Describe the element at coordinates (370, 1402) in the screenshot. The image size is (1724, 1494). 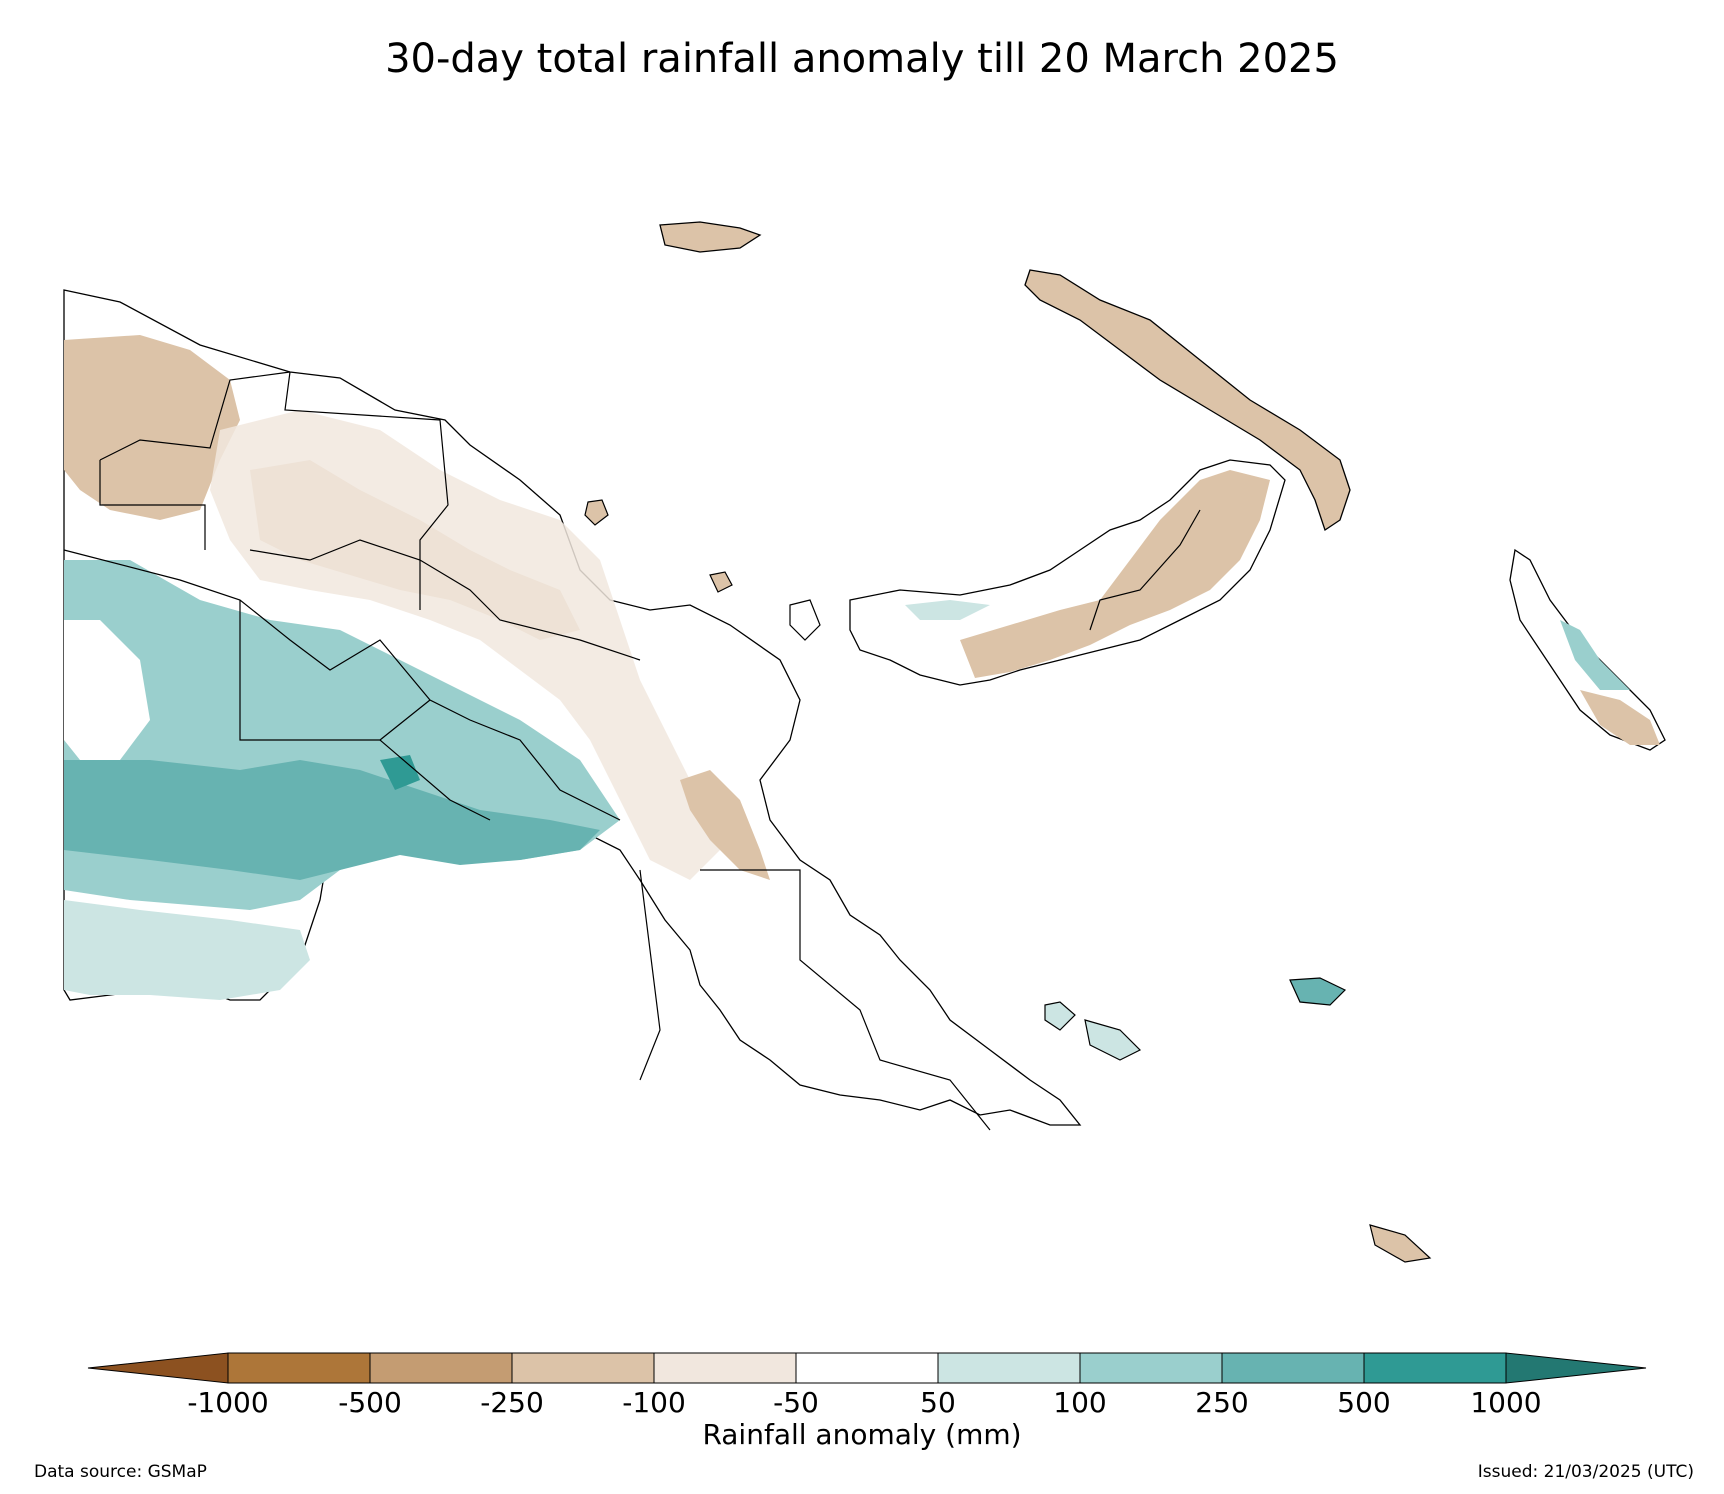
I see `colorbar-tick-label: -500` at that location.